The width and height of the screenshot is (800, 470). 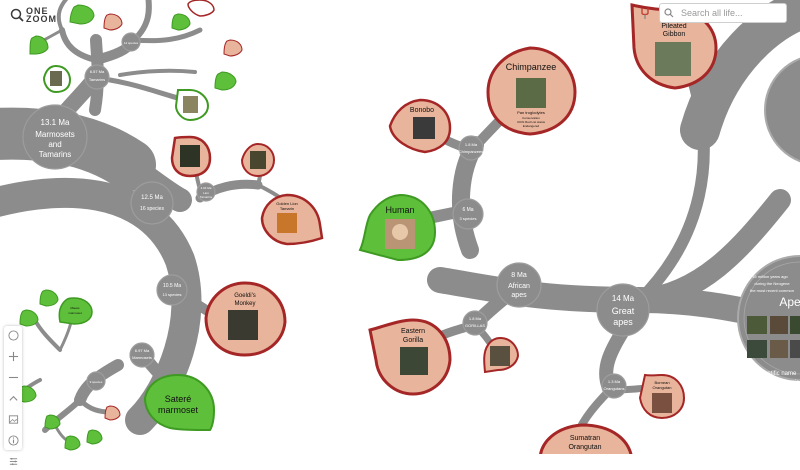 I want to click on node-description: during the Neogene, so click(x=772, y=283).